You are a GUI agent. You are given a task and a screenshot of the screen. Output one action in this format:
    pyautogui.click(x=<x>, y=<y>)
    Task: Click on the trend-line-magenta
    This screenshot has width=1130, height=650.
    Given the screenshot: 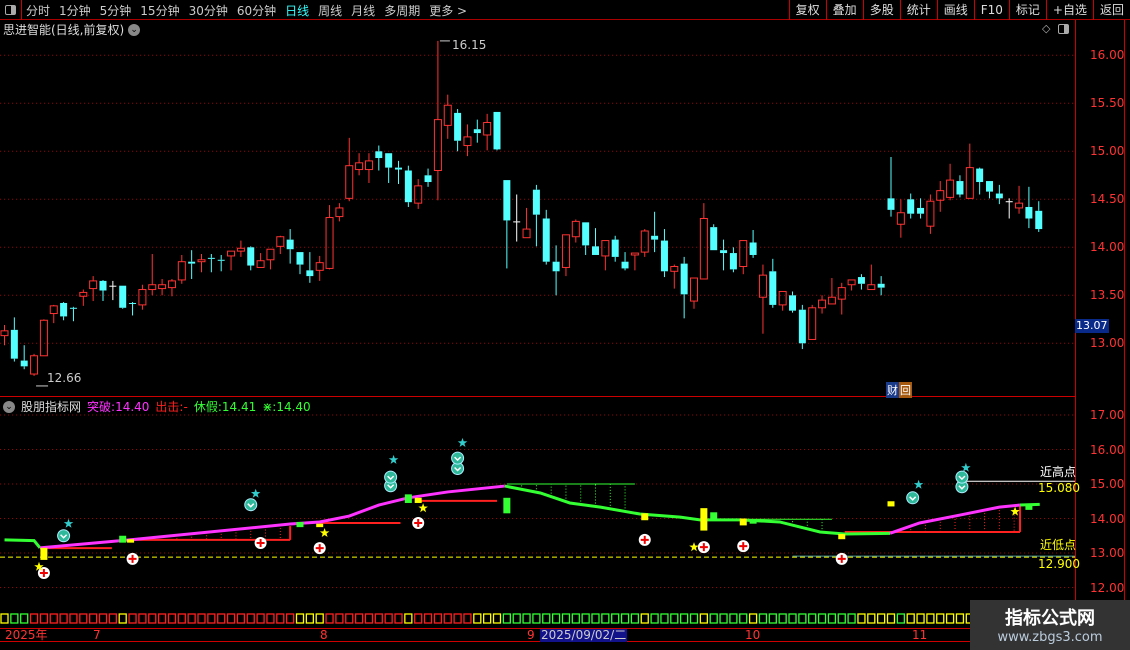 What is the action you would take?
    pyautogui.click(x=955, y=519)
    